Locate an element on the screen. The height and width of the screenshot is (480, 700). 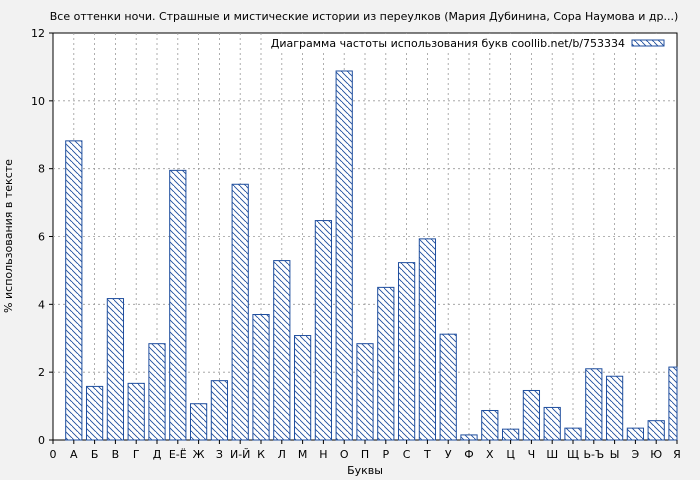
x-tick-label: Т is located at coordinates (427, 454).